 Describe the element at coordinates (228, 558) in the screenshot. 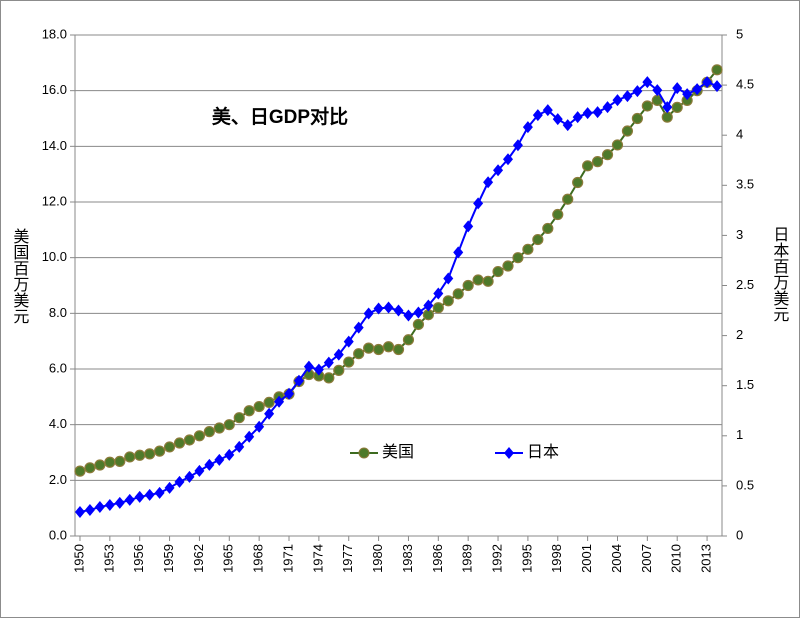

I see `x-tick-label: 1965` at that location.